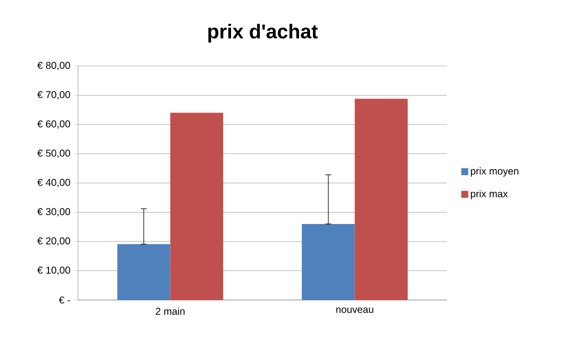  I want to click on legend-label: prix max, so click(489, 195).